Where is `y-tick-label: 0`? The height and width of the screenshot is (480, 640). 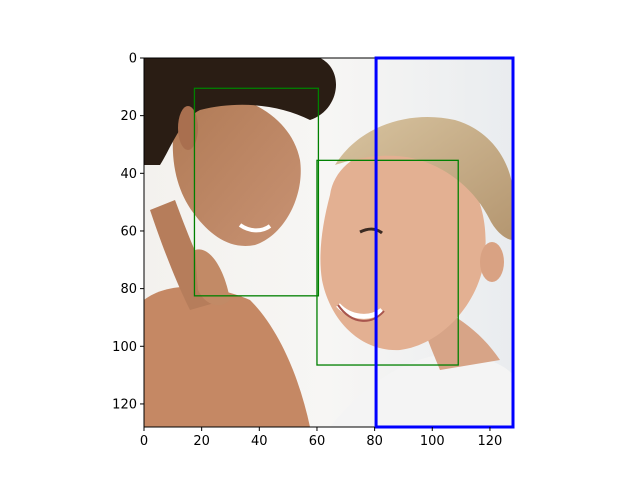
y-tick-label: 0 is located at coordinates (133, 59).